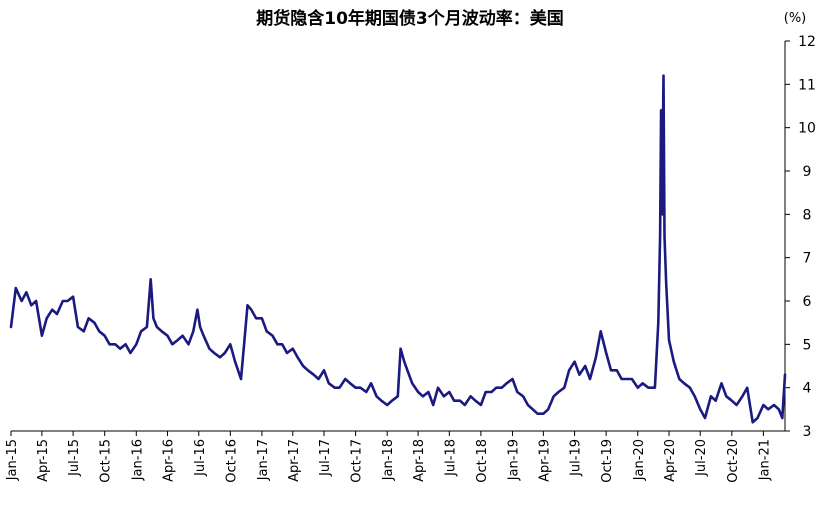  Describe the element at coordinates (807, 215) in the screenshot. I see `y-tick-label: 8` at that location.